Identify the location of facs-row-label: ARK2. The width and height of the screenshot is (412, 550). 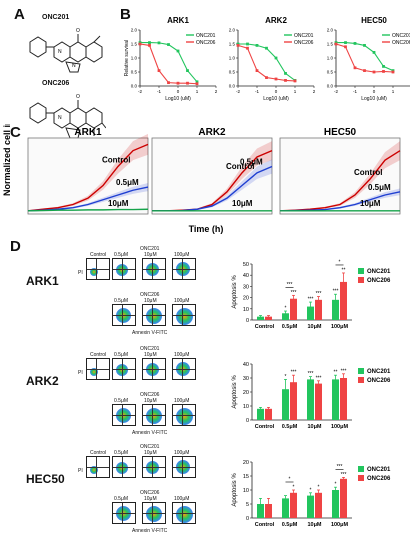
(42, 381).